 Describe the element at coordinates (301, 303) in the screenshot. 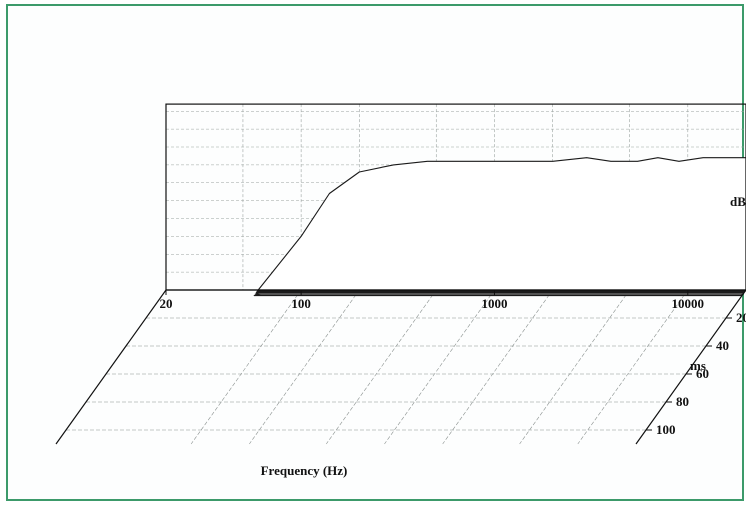

I see `x-tick-label-1: 100` at that location.